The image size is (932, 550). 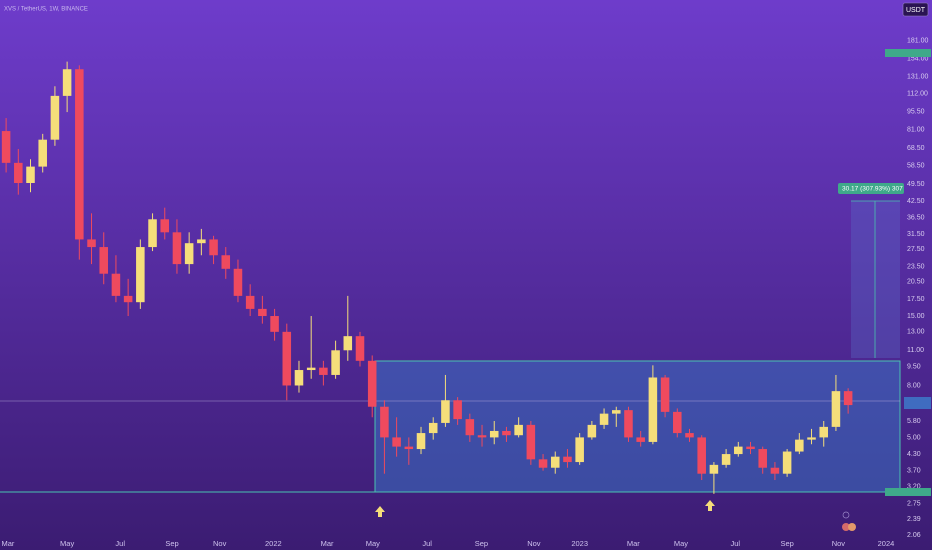 I want to click on y-tick-label: 9.50, so click(x=914, y=366).